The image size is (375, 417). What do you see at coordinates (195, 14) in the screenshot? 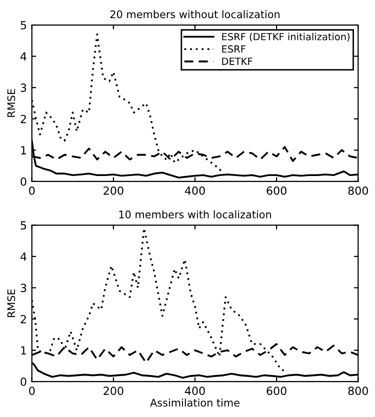
I see `chart-title: 20 members without localization` at bounding box center [195, 14].